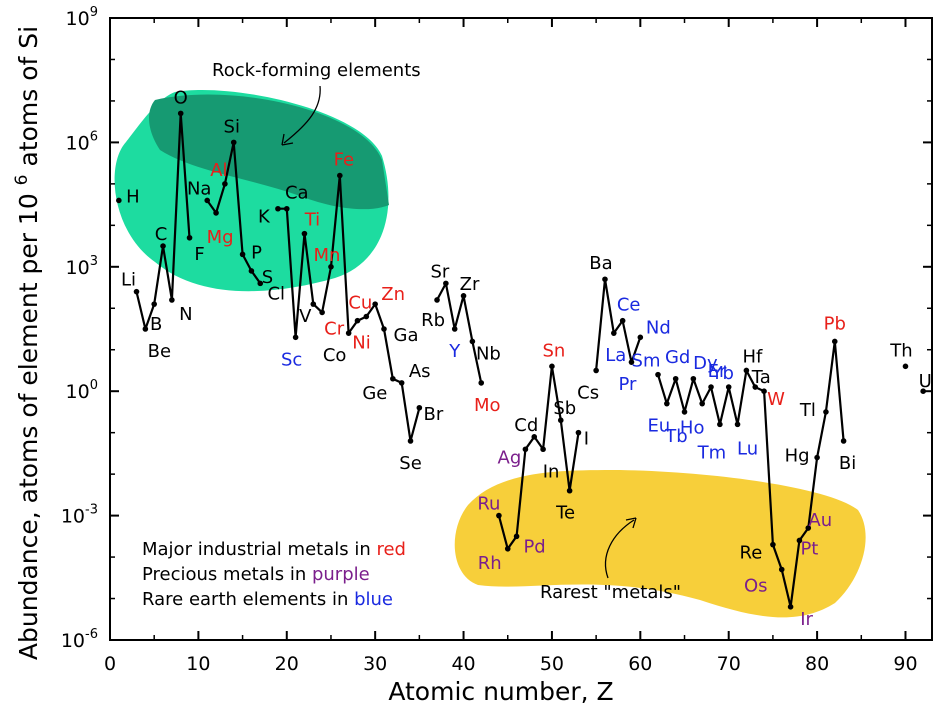 This screenshot has height=728, width=947. What do you see at coordinates (481, 383) in the screenshot?
I see `data-point-mo` at bounding box center [481, 383].